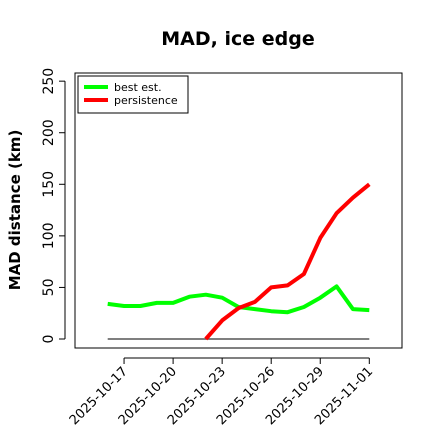  I want to click on y-tick-label: 100, so click(49, 235).